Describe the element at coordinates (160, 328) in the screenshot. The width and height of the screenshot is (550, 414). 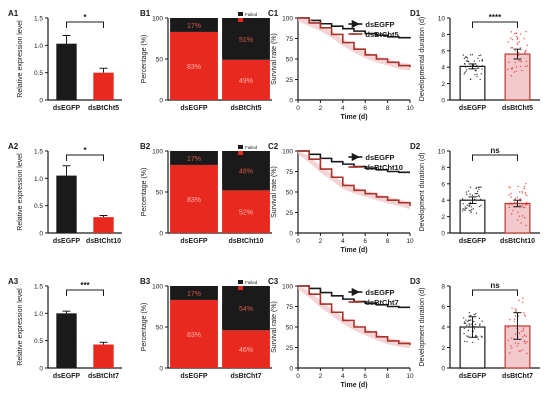
I see `y-tick-label: 50` at that location.